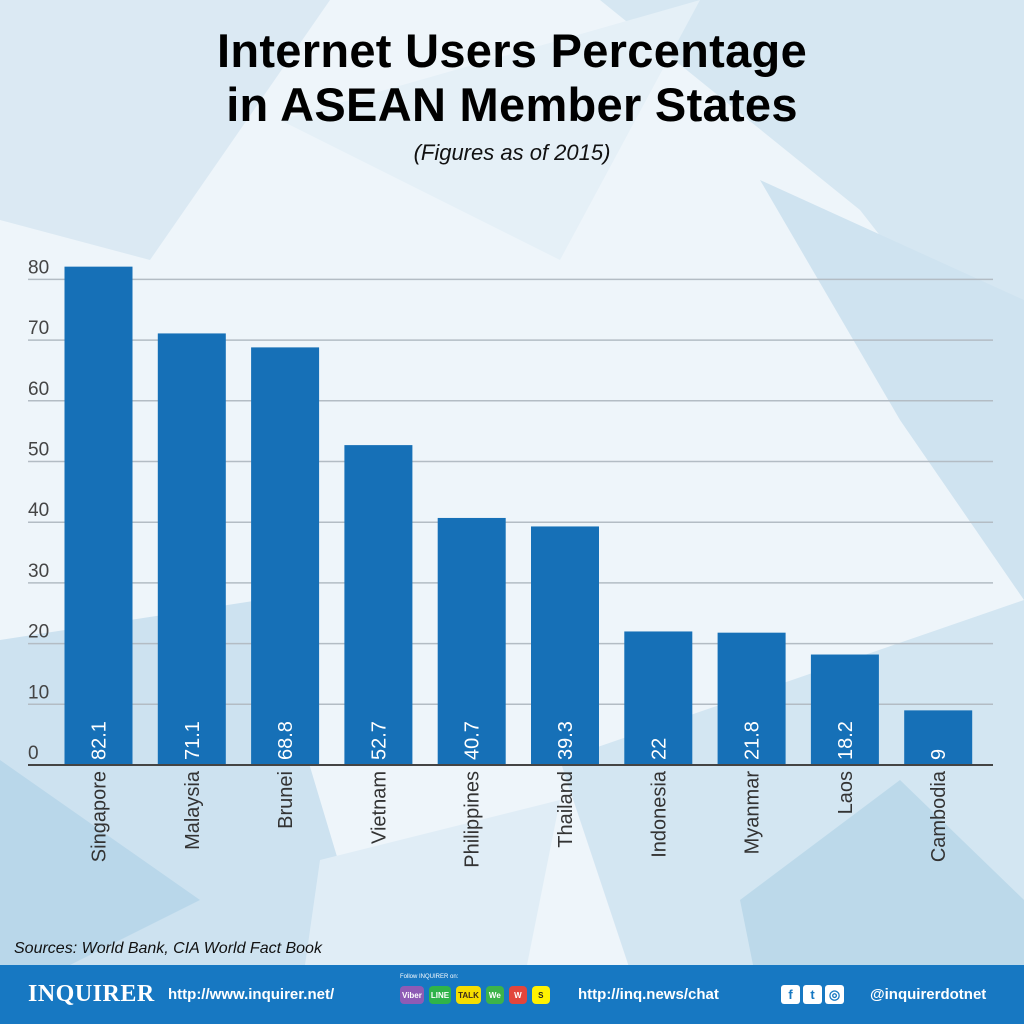  What do you see at coordinates (429, 977) in the screenshot?
I see `follow-text: Follow INQUIRER on:` at bounding box center [429, 977].